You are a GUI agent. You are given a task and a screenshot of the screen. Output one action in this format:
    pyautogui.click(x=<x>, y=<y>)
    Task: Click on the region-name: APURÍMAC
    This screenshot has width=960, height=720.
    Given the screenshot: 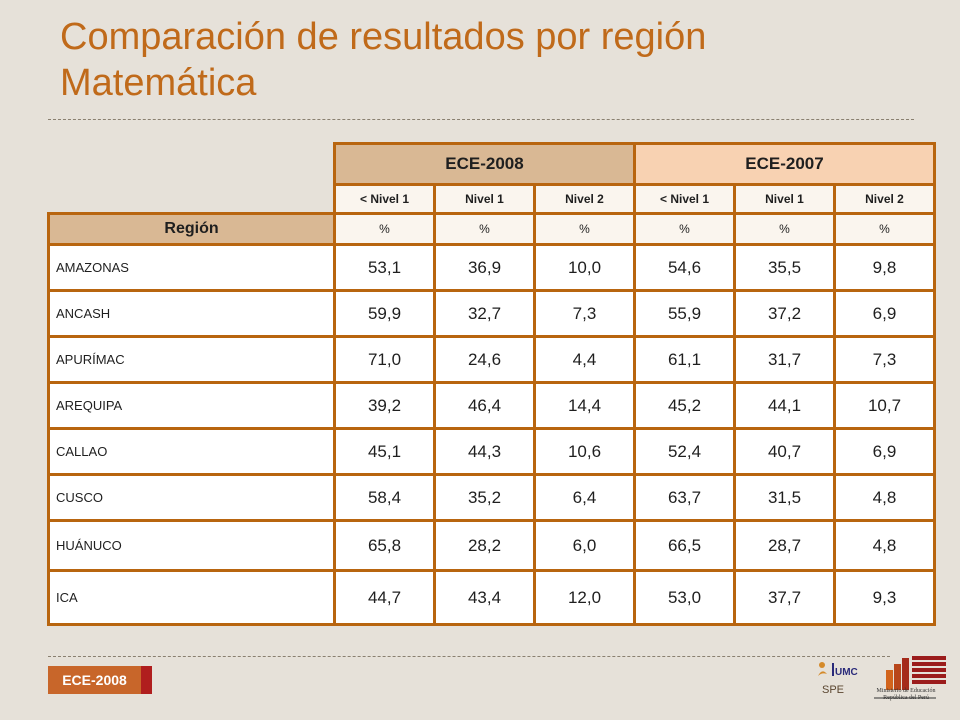 What is the action you would take?
    pyautogui.click(x=191, y=359)
    